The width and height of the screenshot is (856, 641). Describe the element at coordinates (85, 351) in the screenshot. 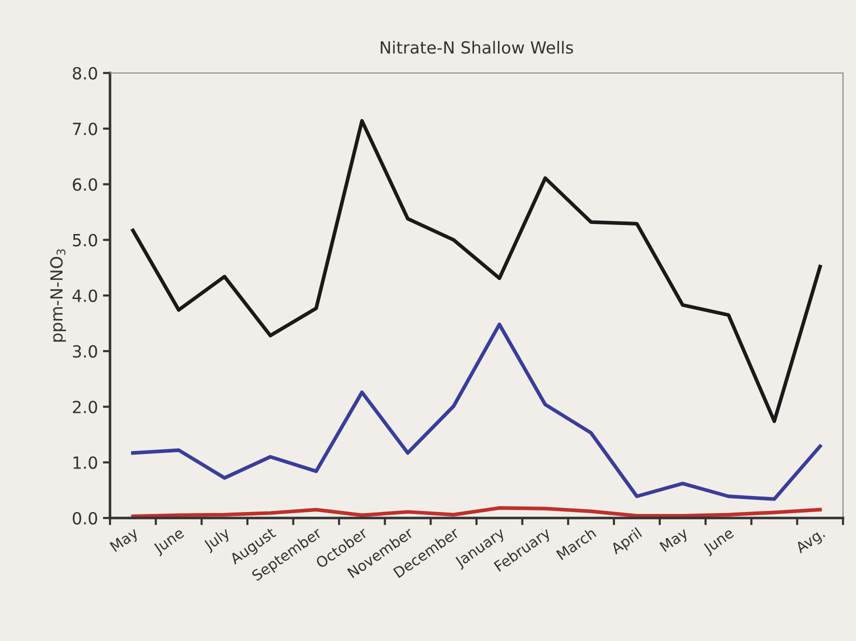

I see `y-tick-label: 3.0` at that location.